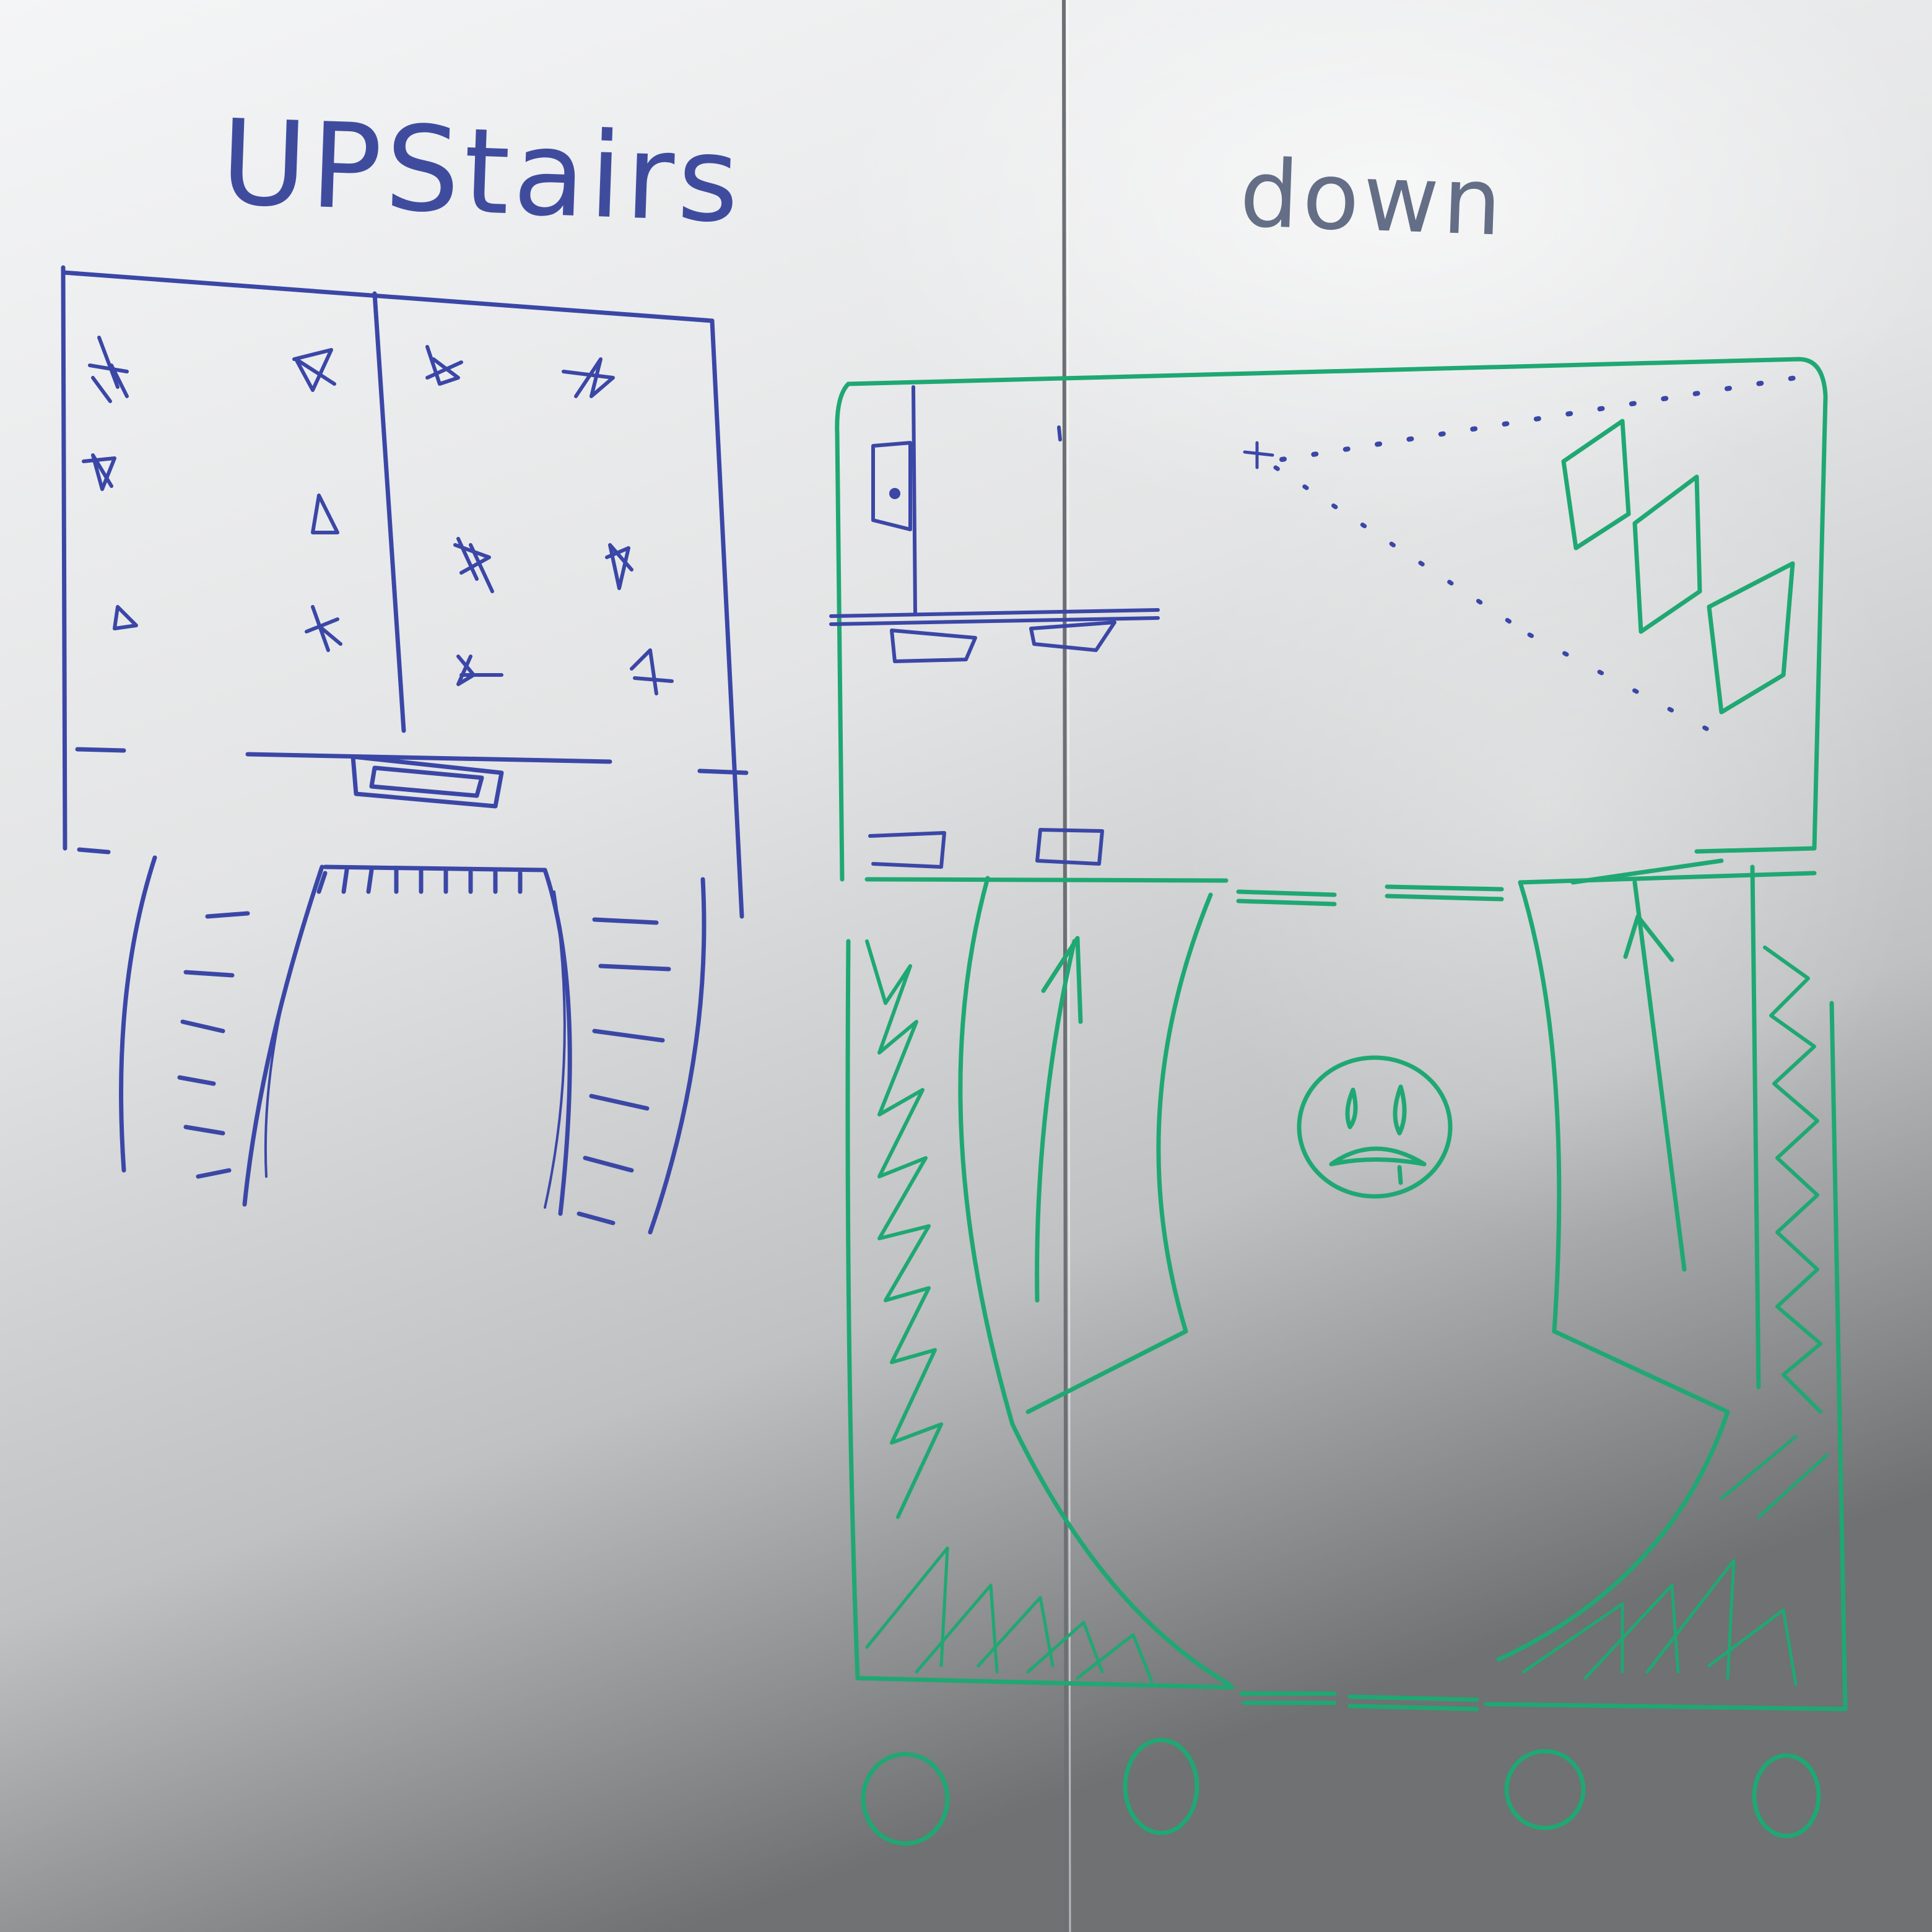  I want to click on downstairs-blue-details, so click(1313, 622).